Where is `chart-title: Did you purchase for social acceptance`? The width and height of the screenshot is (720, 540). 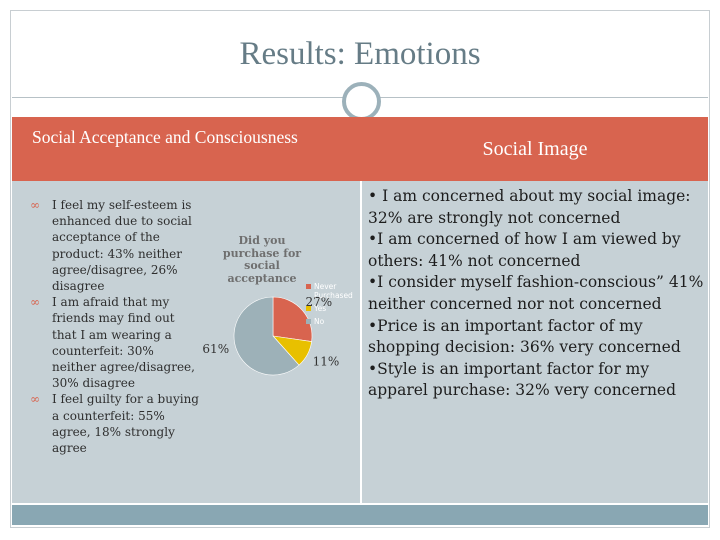 chart-title: Did you purchase for social acceptance is located at coordinates (262, 259).